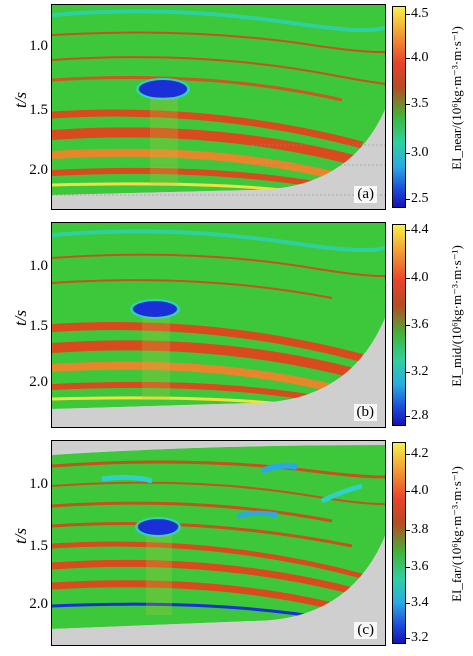  I want to click on colorbar-tick-a-5: 2.5, so click(417, 198).